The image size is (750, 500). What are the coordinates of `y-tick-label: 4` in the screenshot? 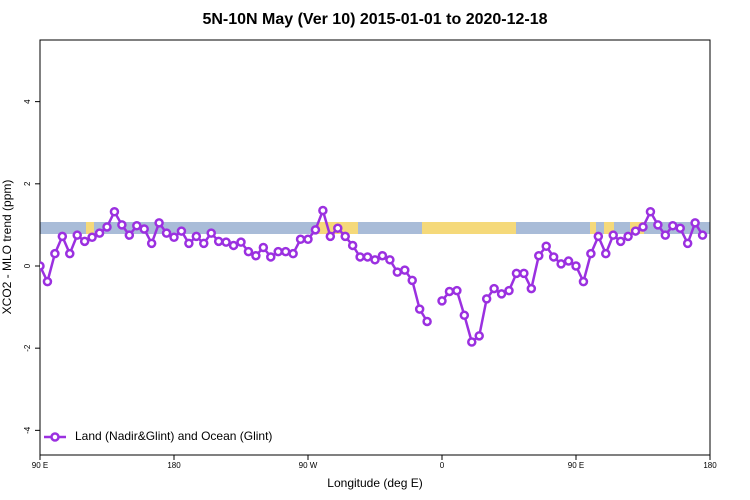 It's located at (27, 101).